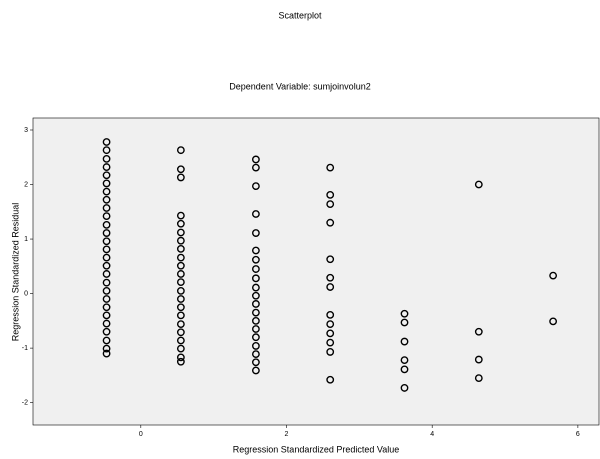 The height and width of the screenshot is (459, 600). Describe the element at coordinates (26, 184) in the screenshot. I see `y-tick-label: 2` at that location.